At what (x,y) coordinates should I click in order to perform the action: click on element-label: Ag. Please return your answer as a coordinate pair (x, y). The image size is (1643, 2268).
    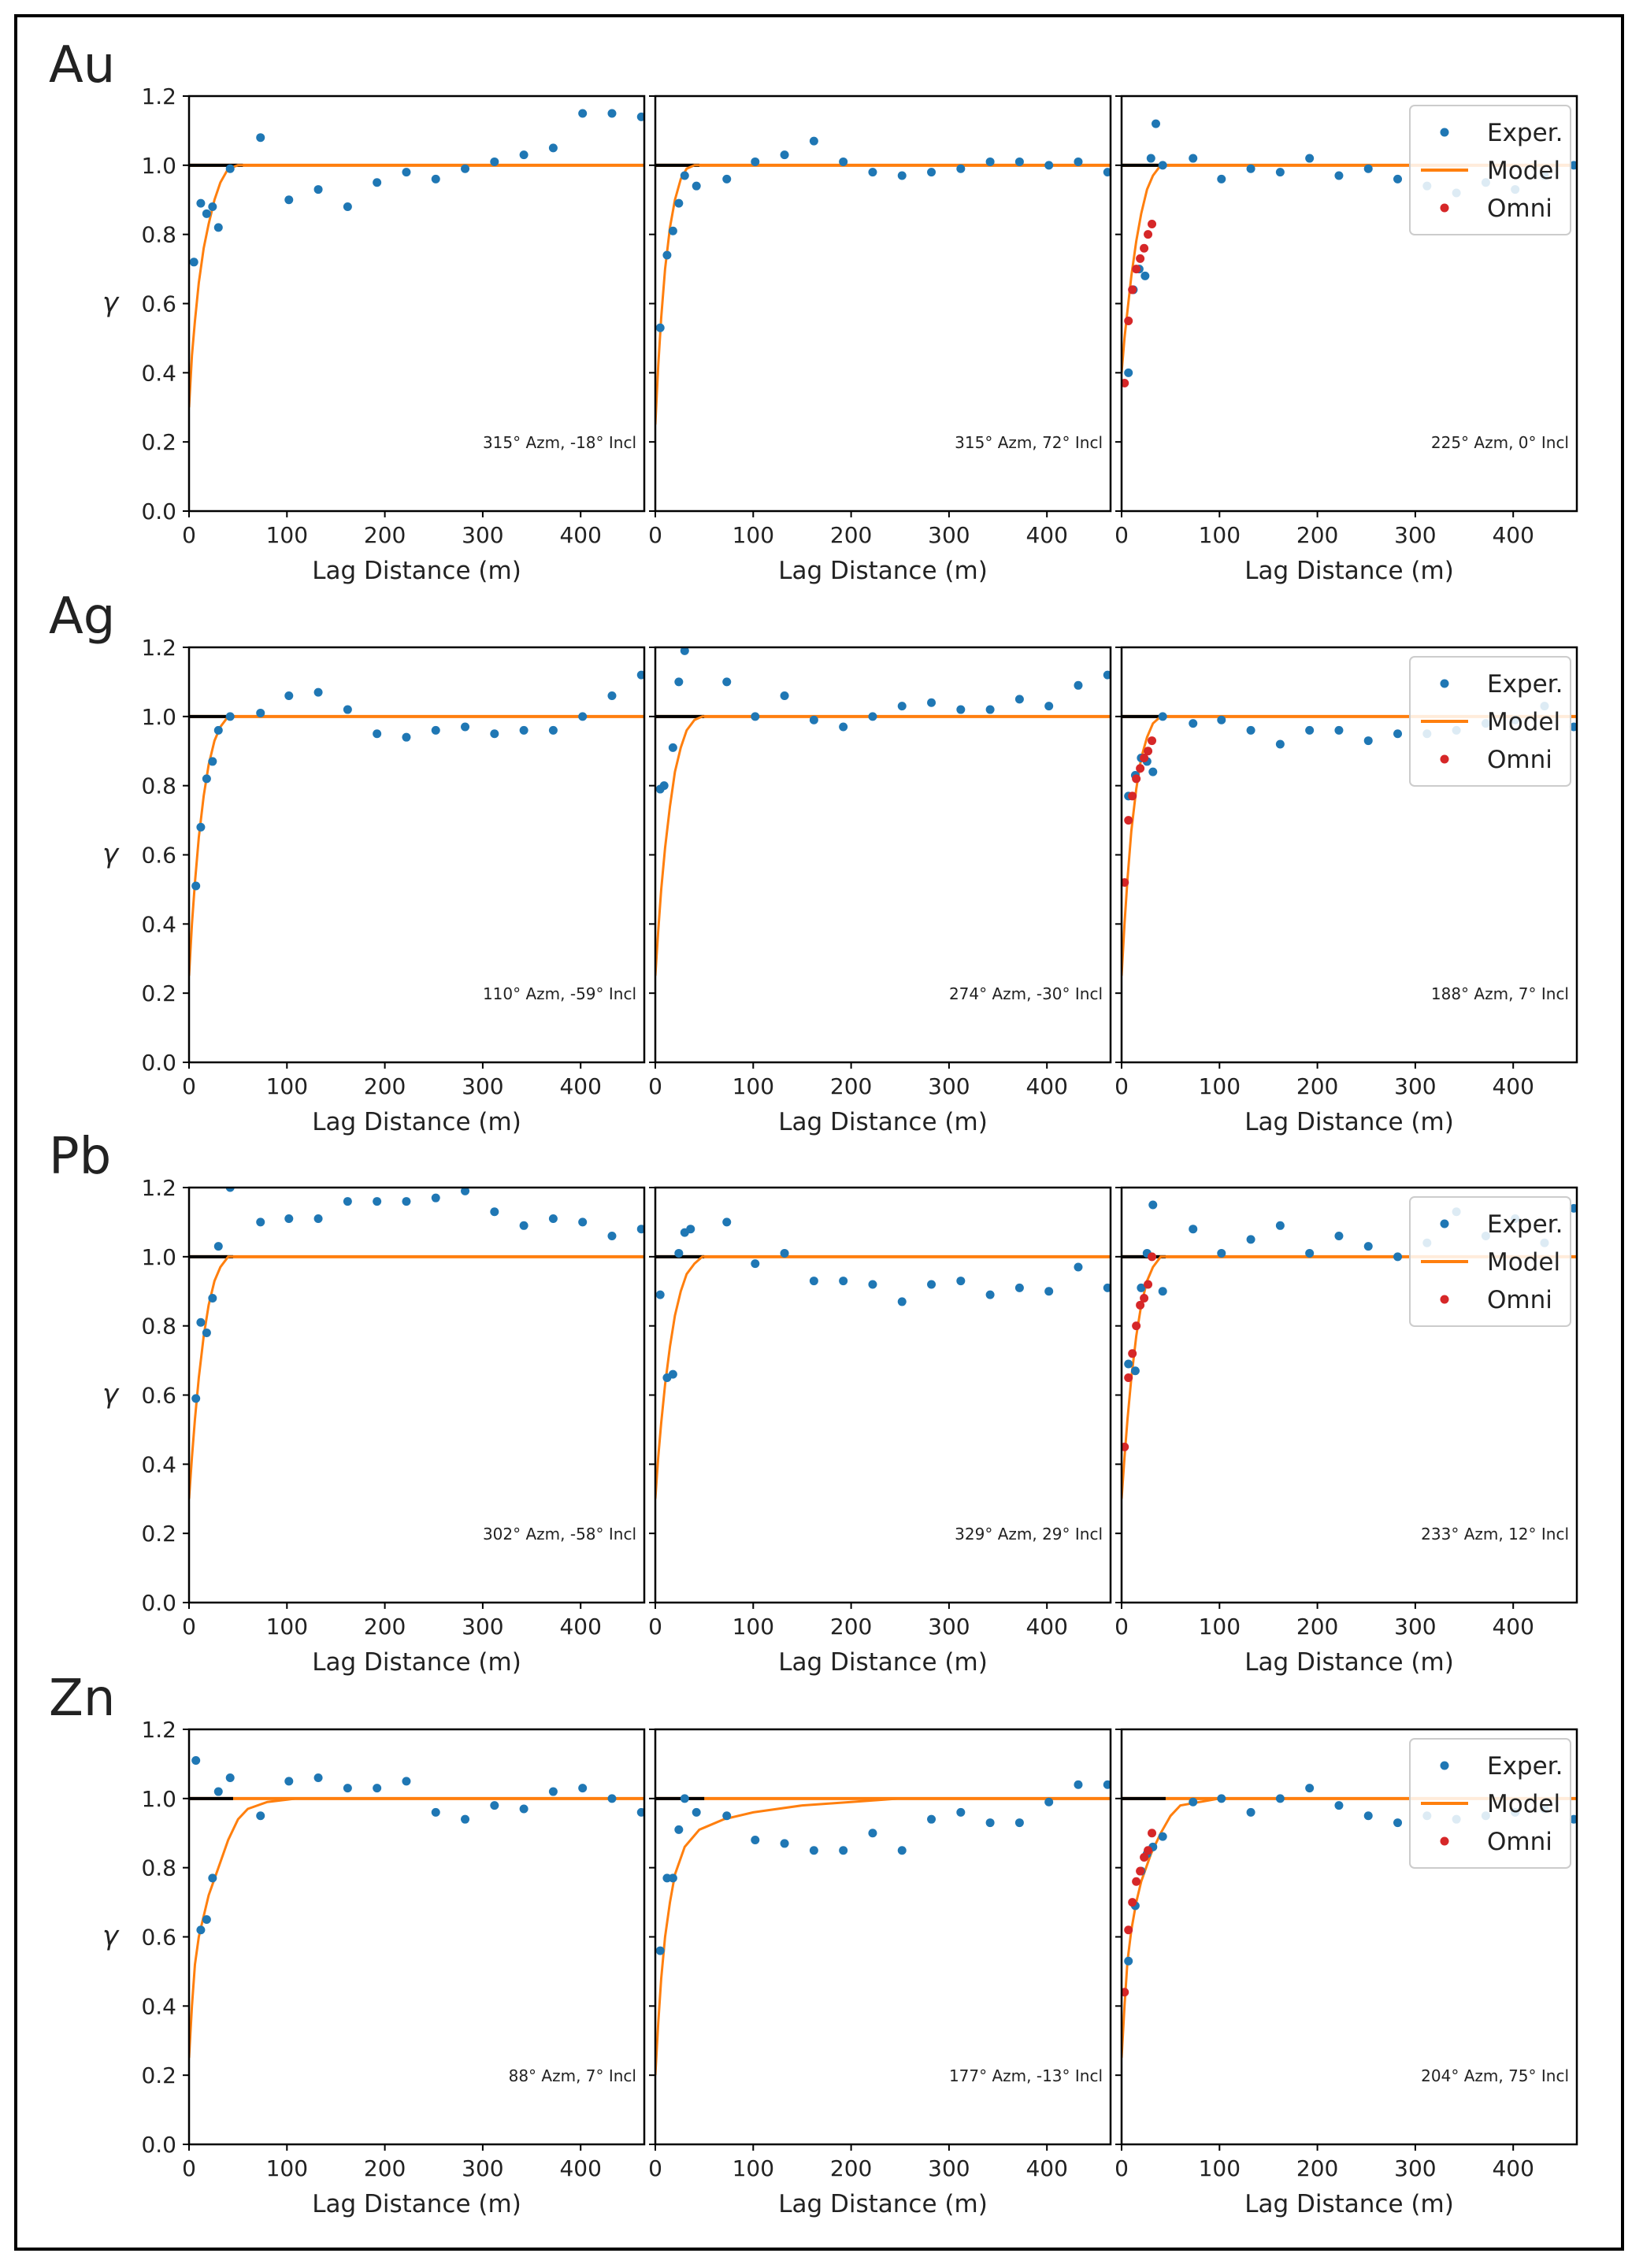
    Looking at the image, I should click on (82, 616).